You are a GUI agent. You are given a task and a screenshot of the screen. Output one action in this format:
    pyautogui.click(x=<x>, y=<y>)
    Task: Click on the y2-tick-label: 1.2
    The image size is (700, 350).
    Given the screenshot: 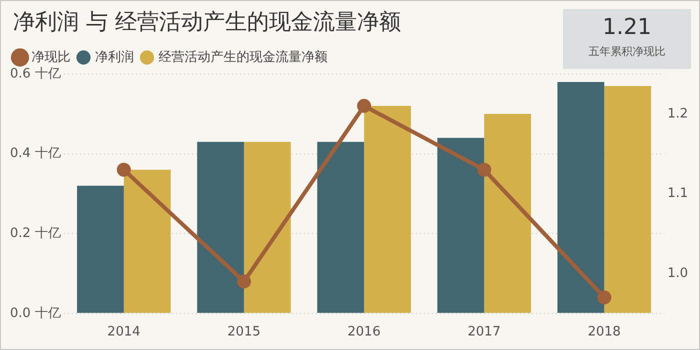 What is the action you would take?
    pyautogui.click(x=677, y=114)
    